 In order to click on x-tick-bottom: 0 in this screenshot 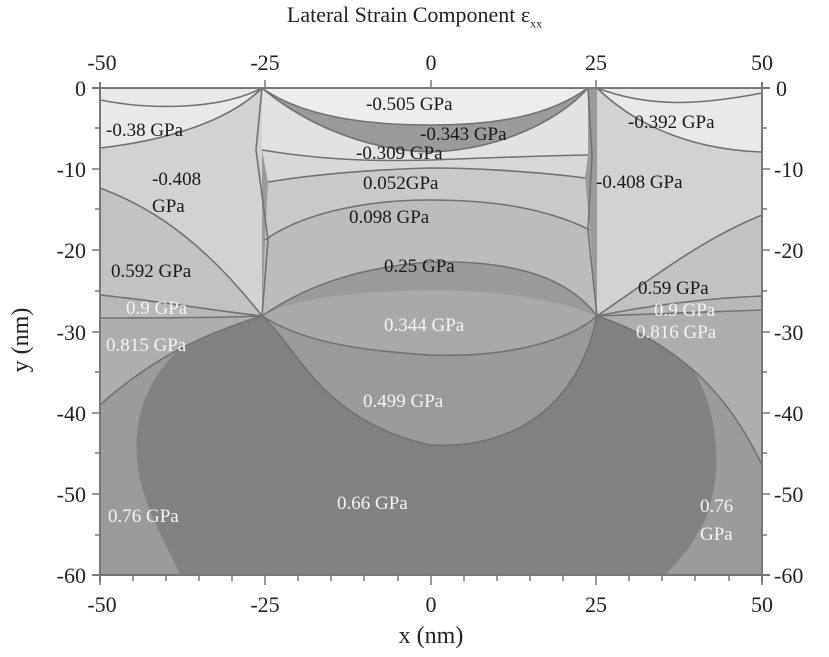, I will do `click(431, 604)`.